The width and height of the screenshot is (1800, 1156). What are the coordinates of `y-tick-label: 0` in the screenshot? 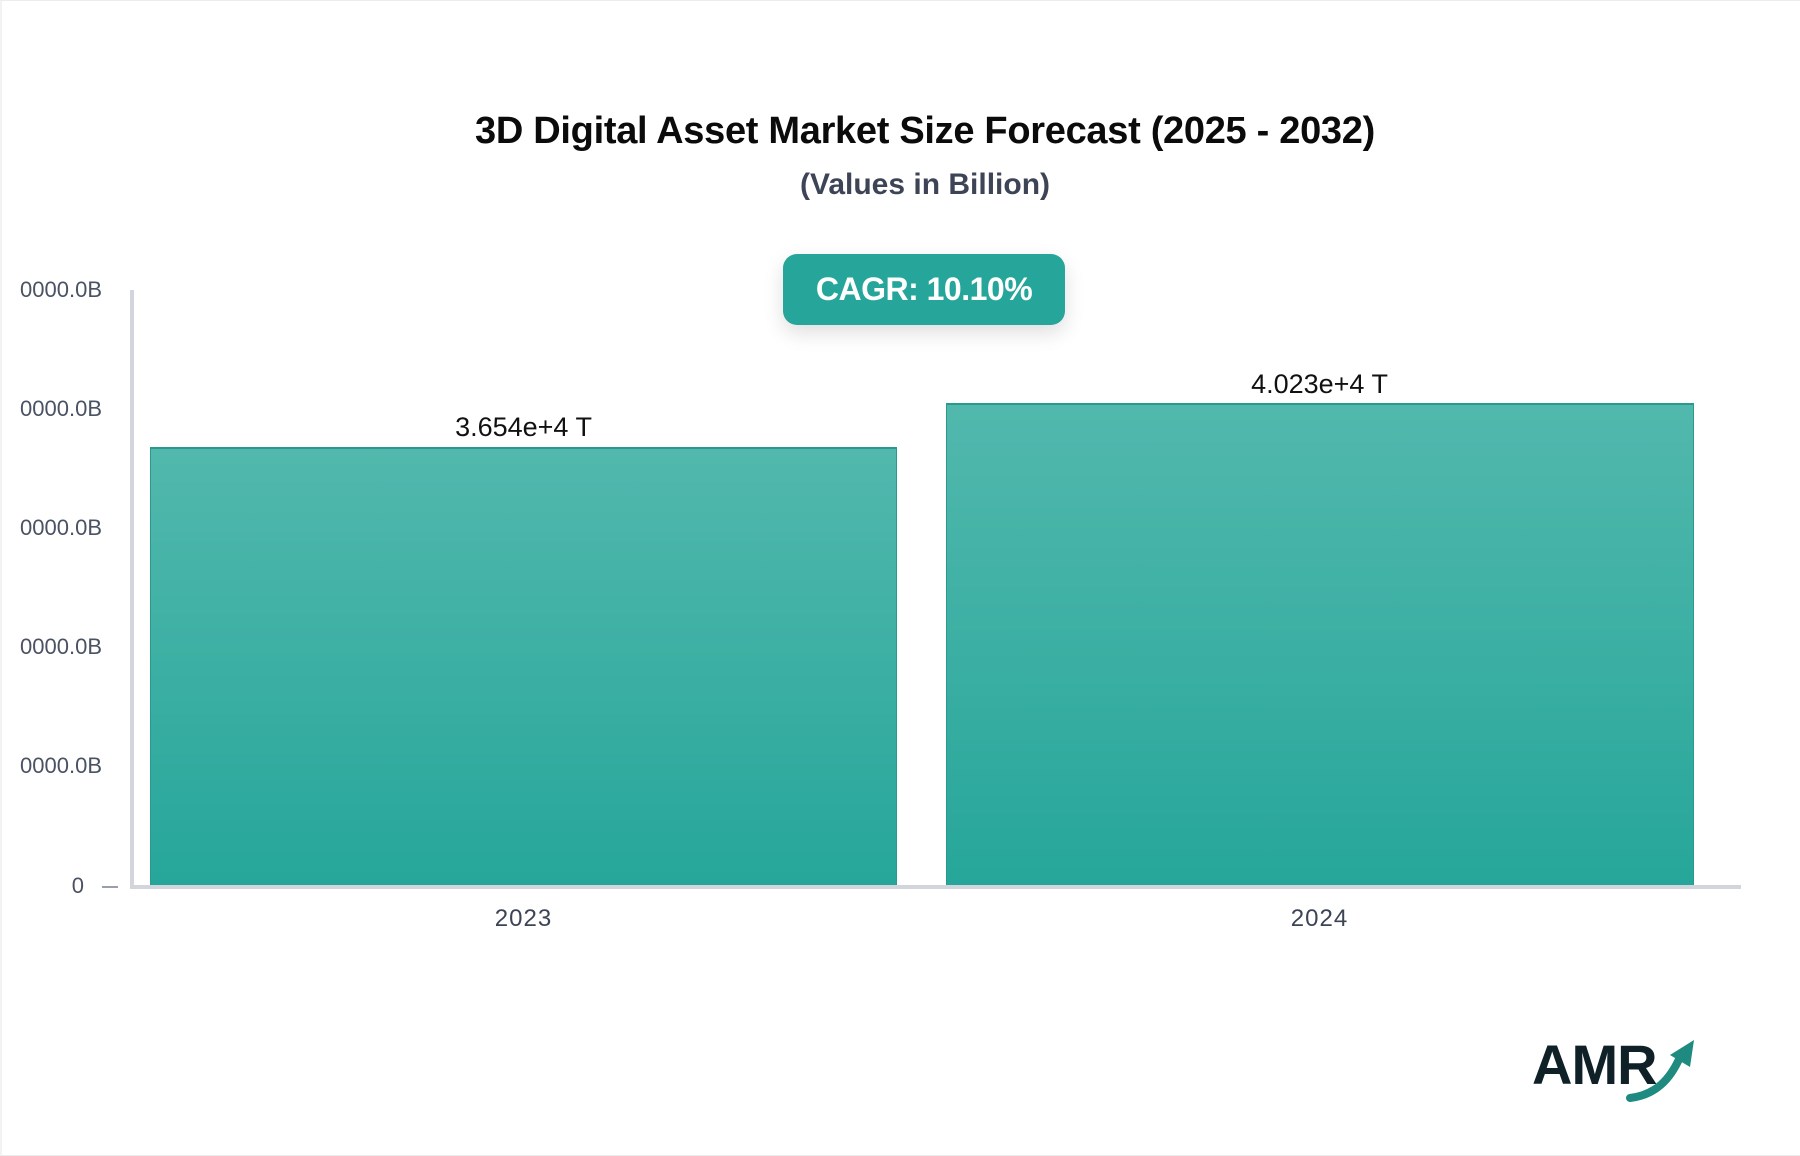 It's located at (77, 885).